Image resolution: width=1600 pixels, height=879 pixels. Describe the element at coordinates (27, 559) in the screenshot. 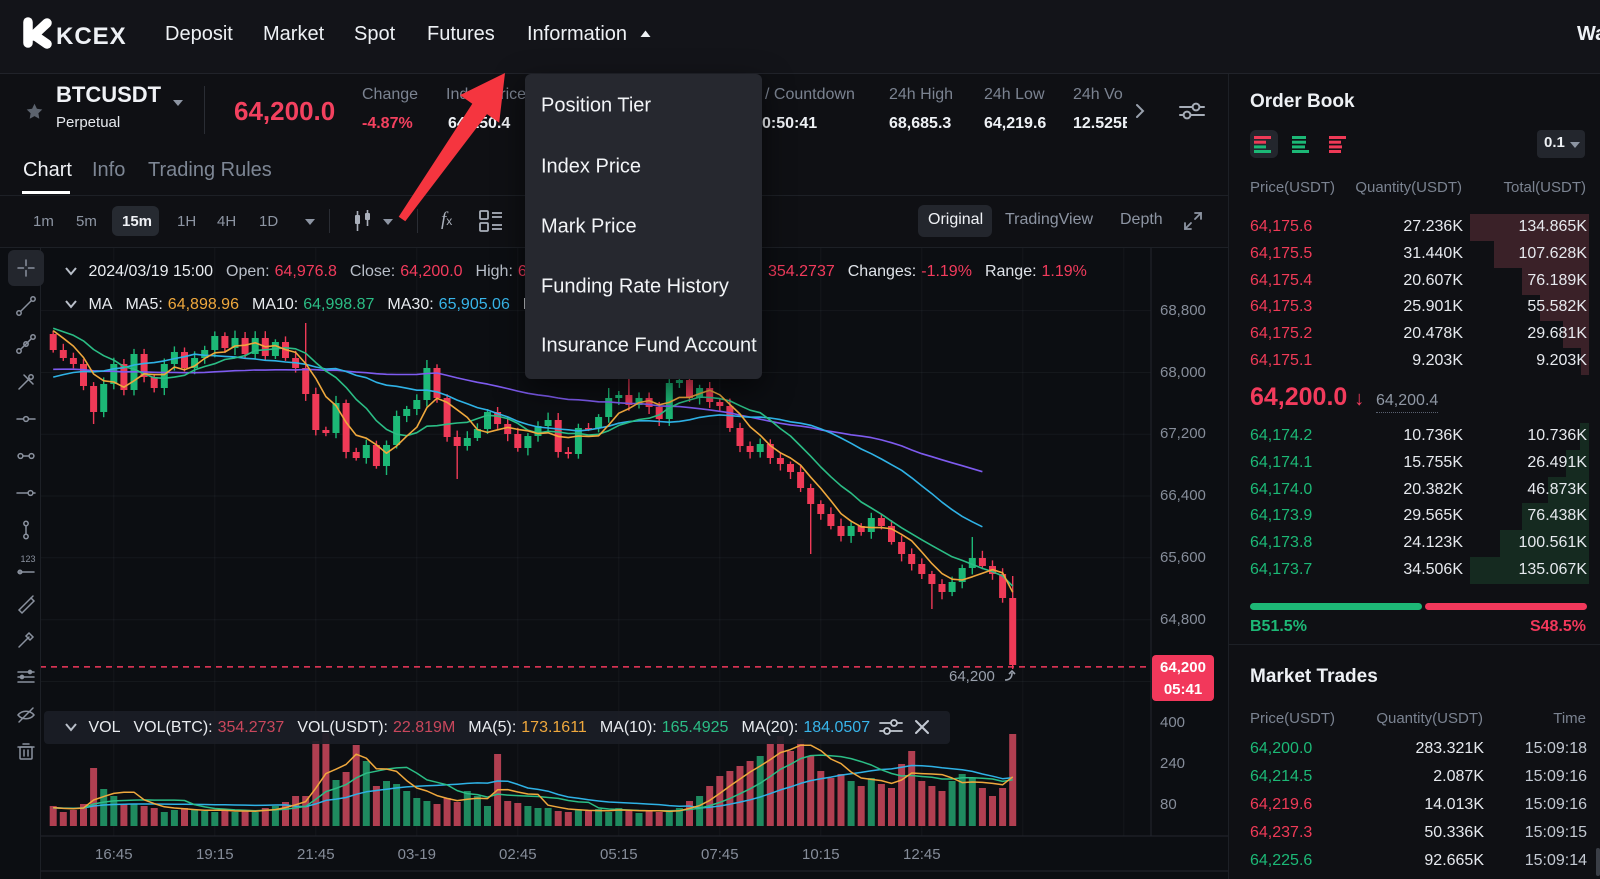

I see `svg-text: 123` at that location.